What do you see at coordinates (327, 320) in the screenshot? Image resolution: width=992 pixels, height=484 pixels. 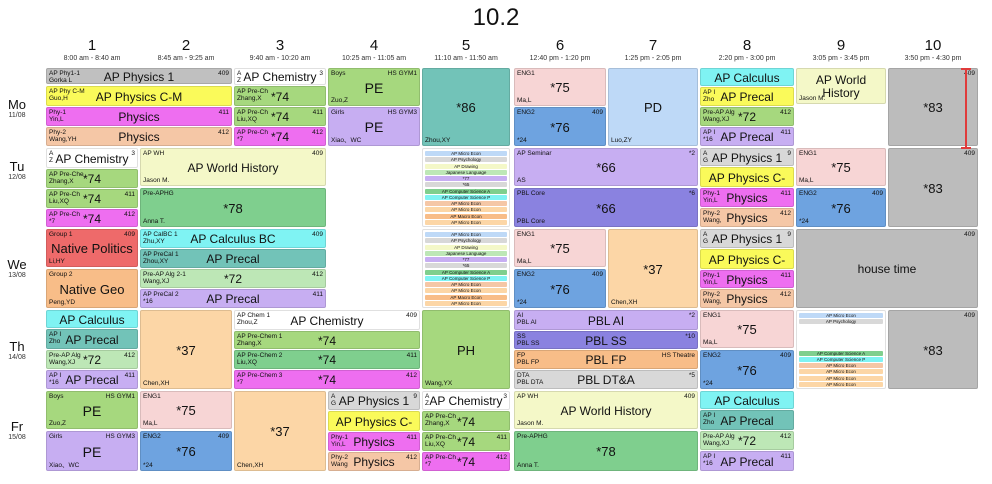 I see `lesson-cell: AP Chemistry AP Chem 1 Zhou,Z 409` at bounding box center [327, 320].